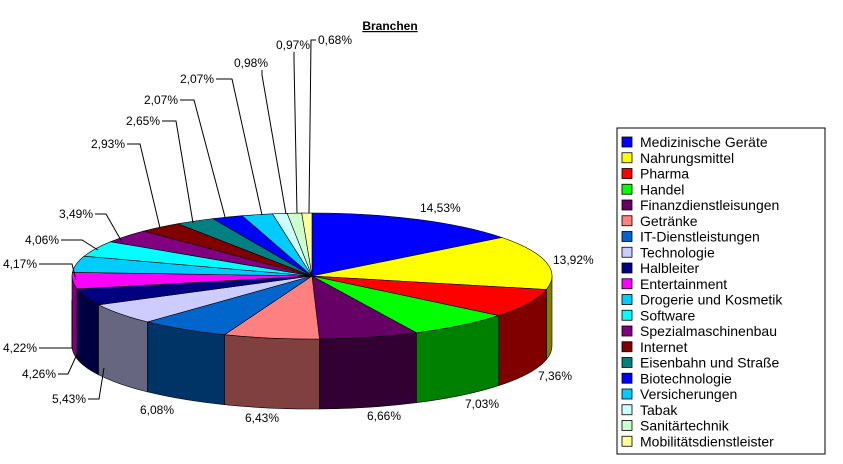 This screenshot has height=464, width=843. Describe the element at coordinates (627, 142) in the screenshot. I see `legend-swatch-medizinische-geraete` at that location.